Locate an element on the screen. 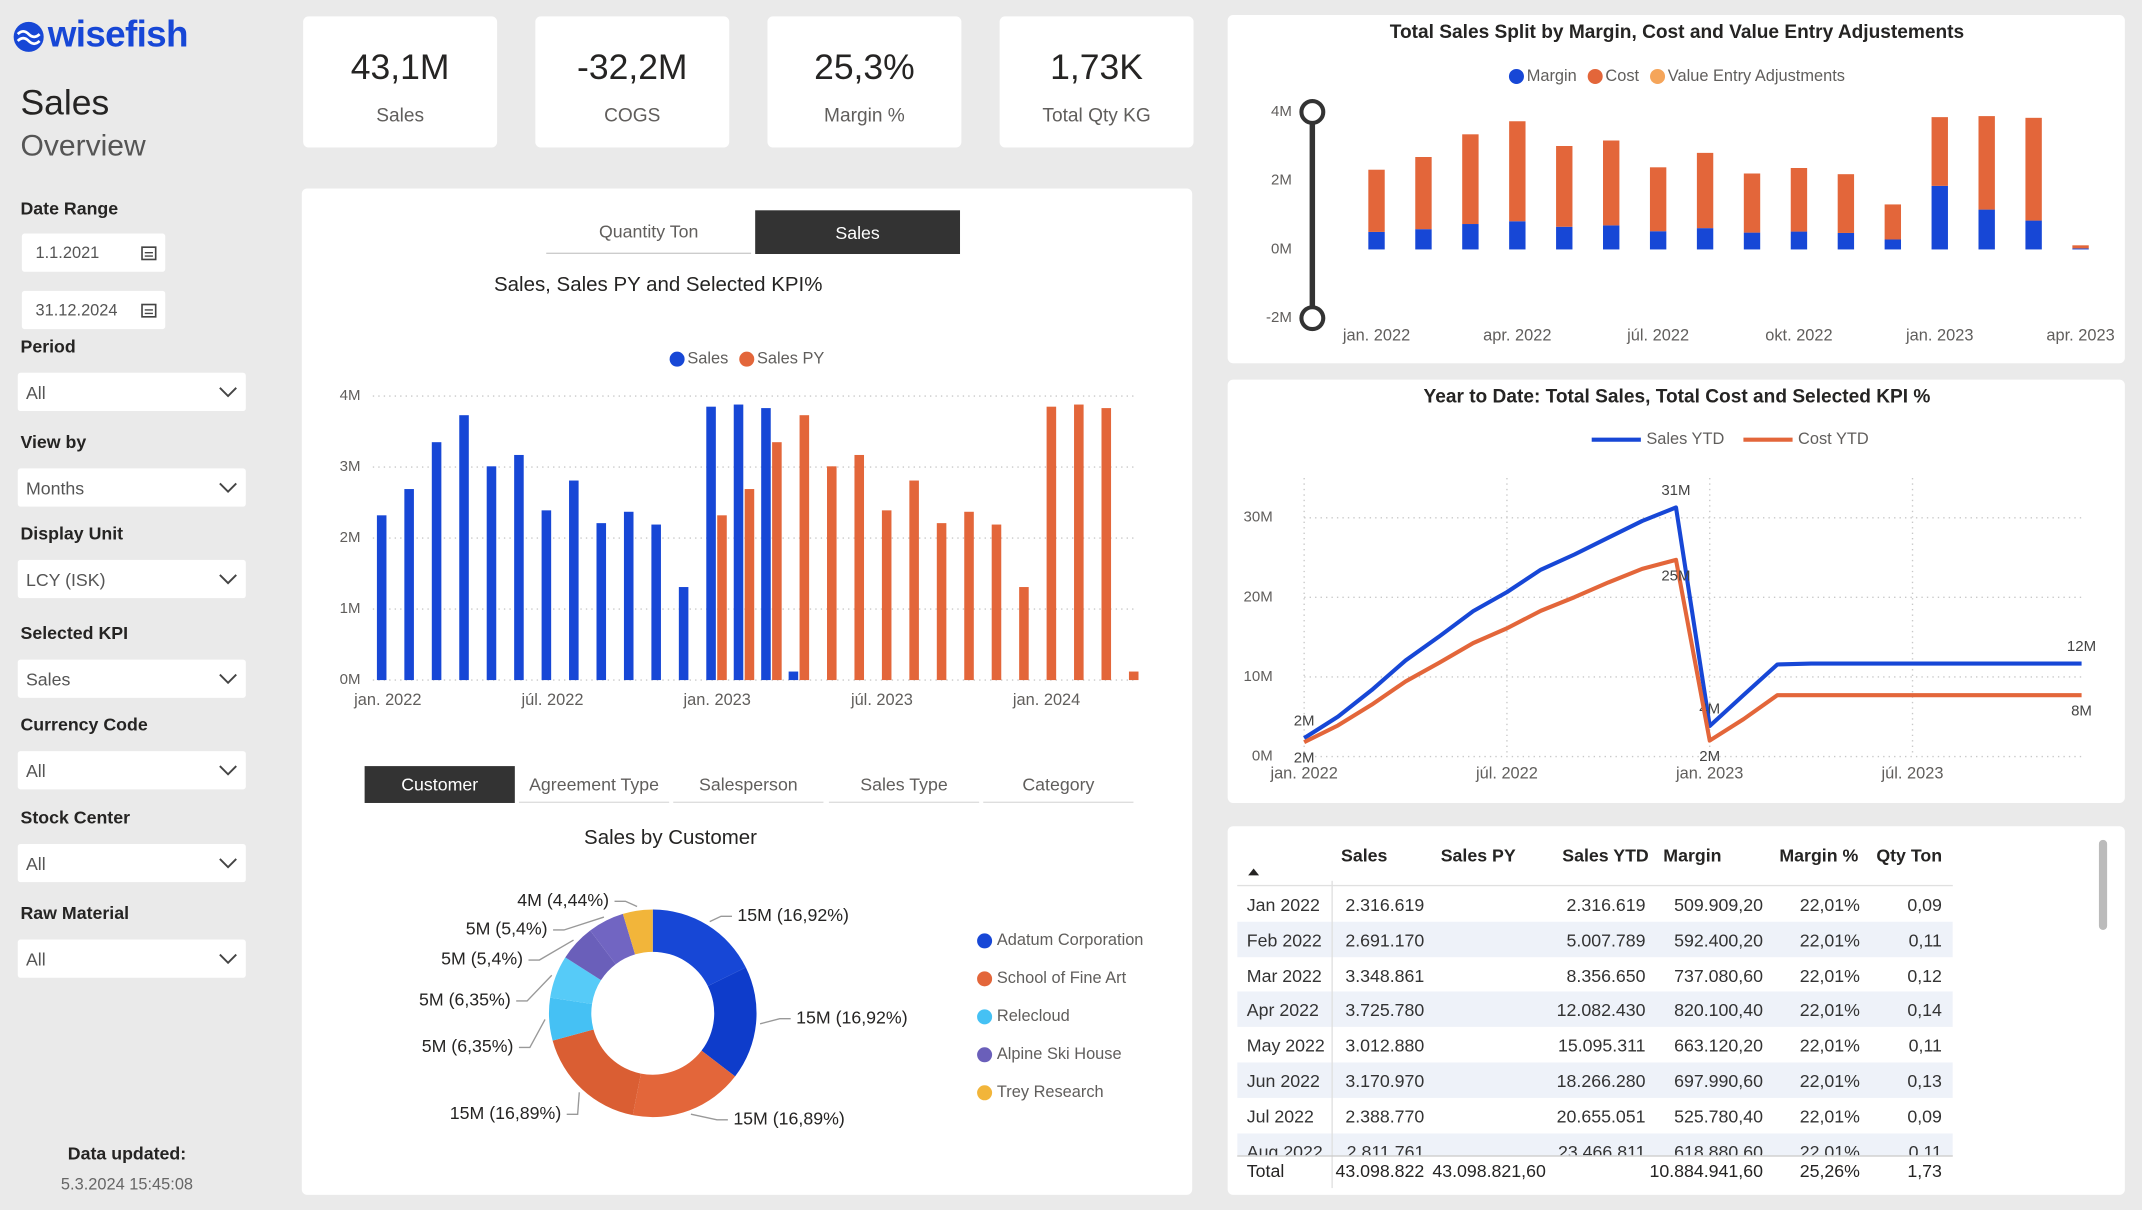 The width and height of the screenshot is (2142, 1210). kpi-card: 25,3% Margin % is located at coordinates (864, 82).